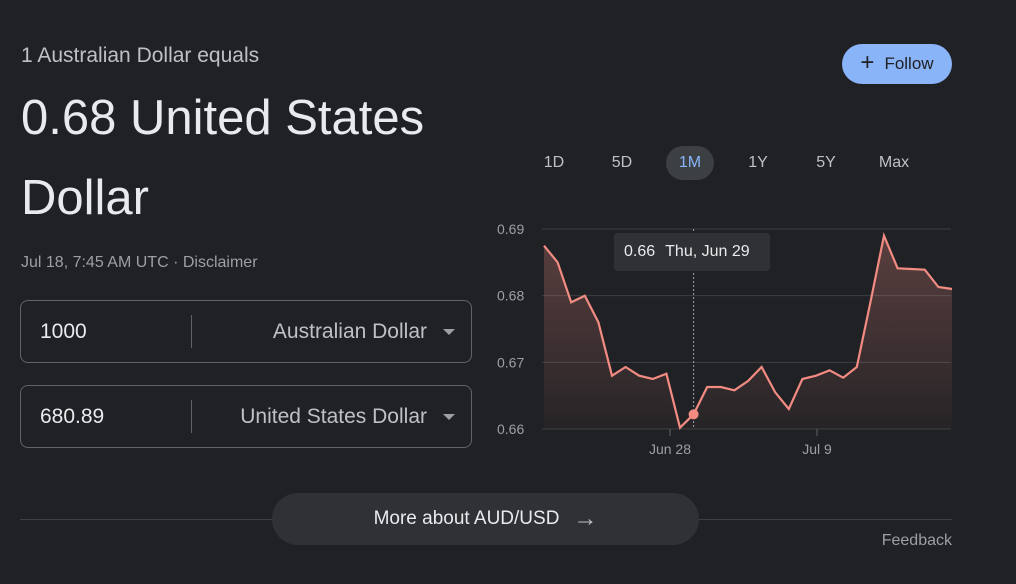  I want to click on range-tab-1m: 1M, so click(690, 163).